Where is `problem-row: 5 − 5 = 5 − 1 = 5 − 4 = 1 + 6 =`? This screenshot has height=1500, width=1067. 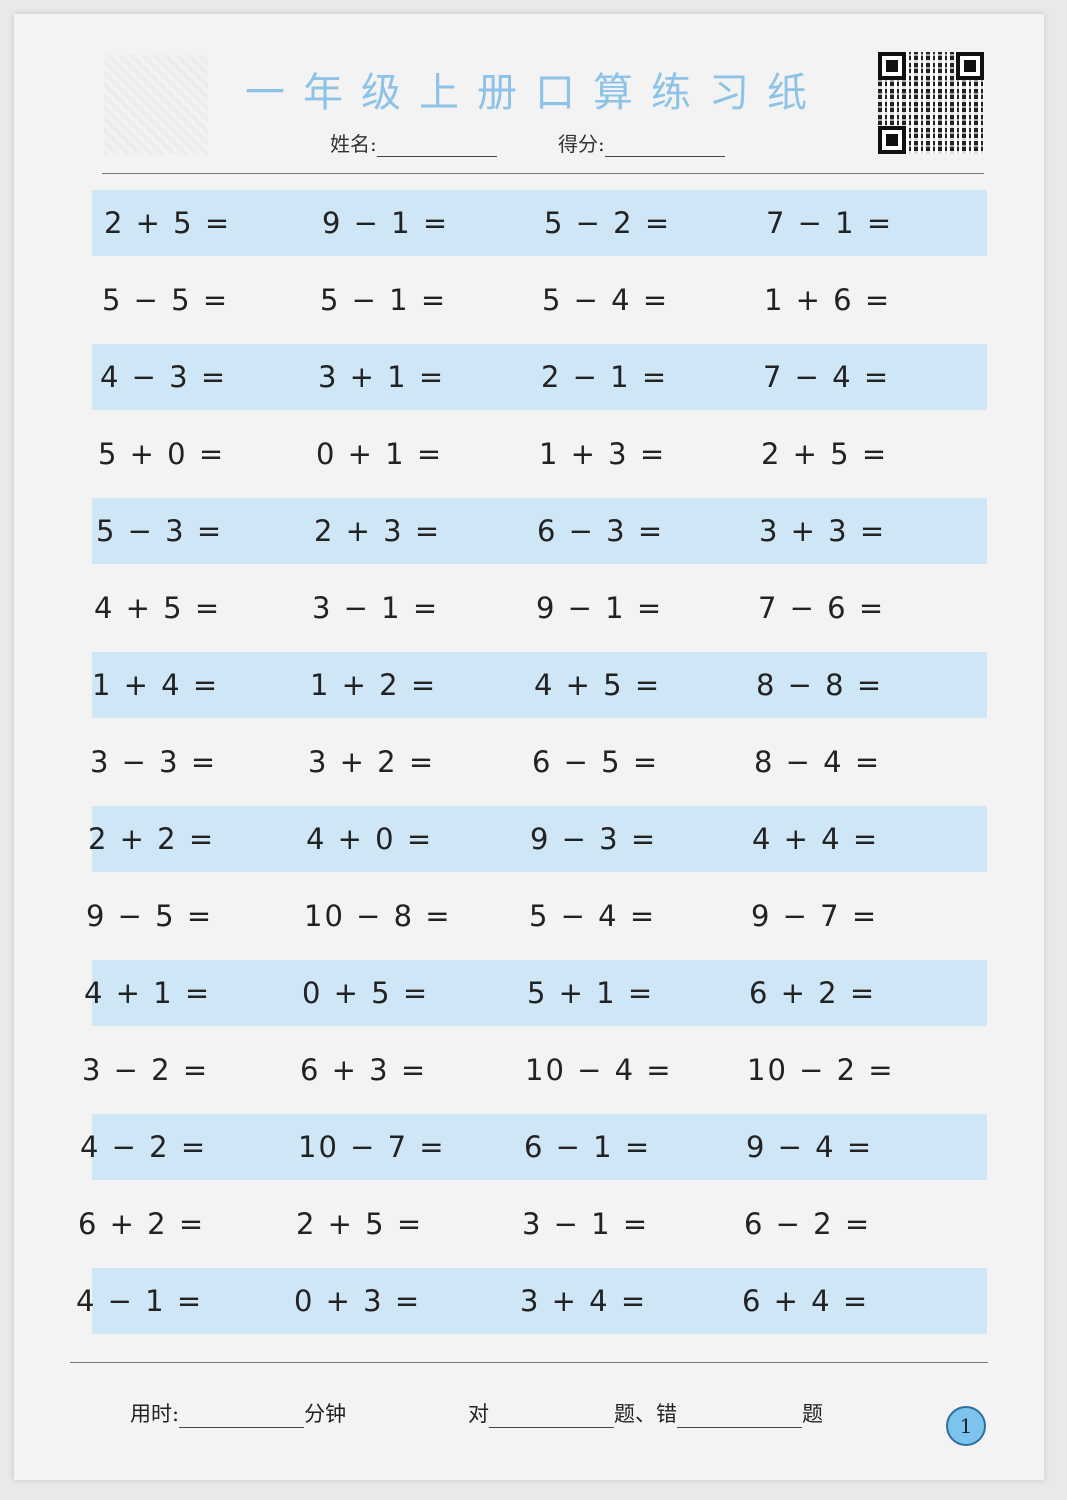 problem-row: 5 − 5 = 5 − 1 = 5 − 4 = 1 + 6 = is located at coordinates (533, 303).